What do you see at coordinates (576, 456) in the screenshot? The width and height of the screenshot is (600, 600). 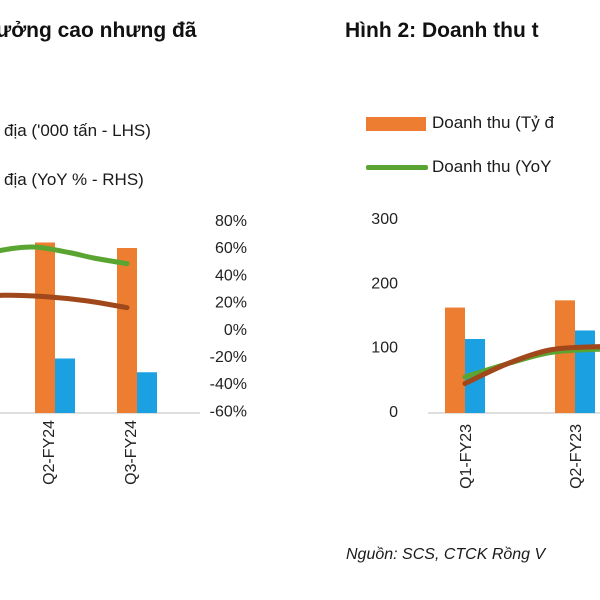 I see `right-x-tick-label: Q2-FY23` at bounding box center [576, 456].